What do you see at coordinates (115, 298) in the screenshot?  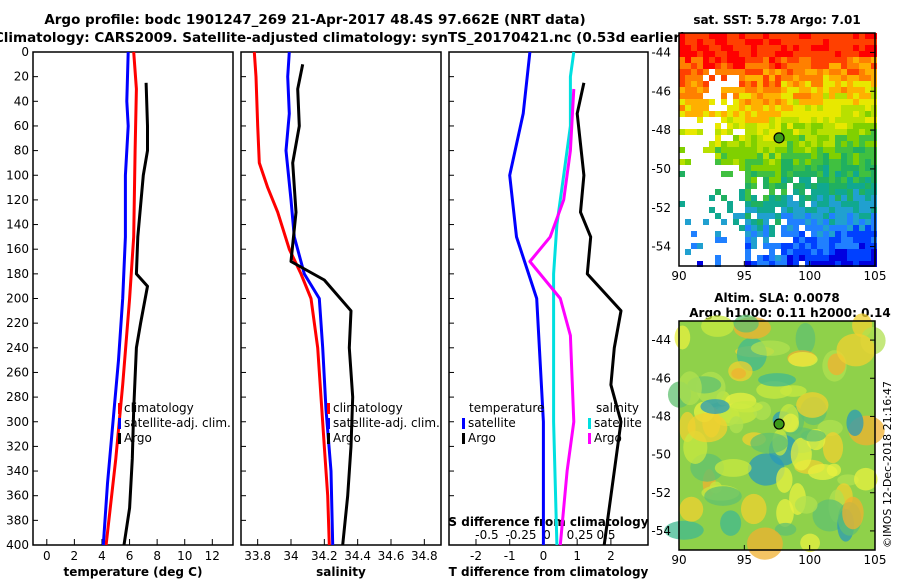 I see `series-line-satellite-adj-clim-` at bounding box center [115, 298].